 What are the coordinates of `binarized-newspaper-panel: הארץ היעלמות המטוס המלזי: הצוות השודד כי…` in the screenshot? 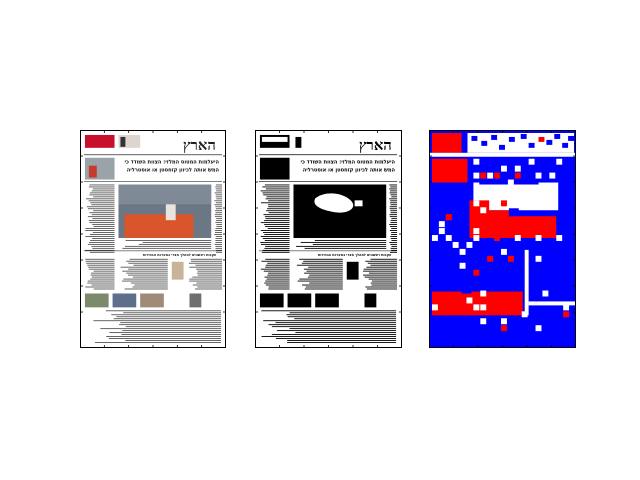 It's located at (328, 239).